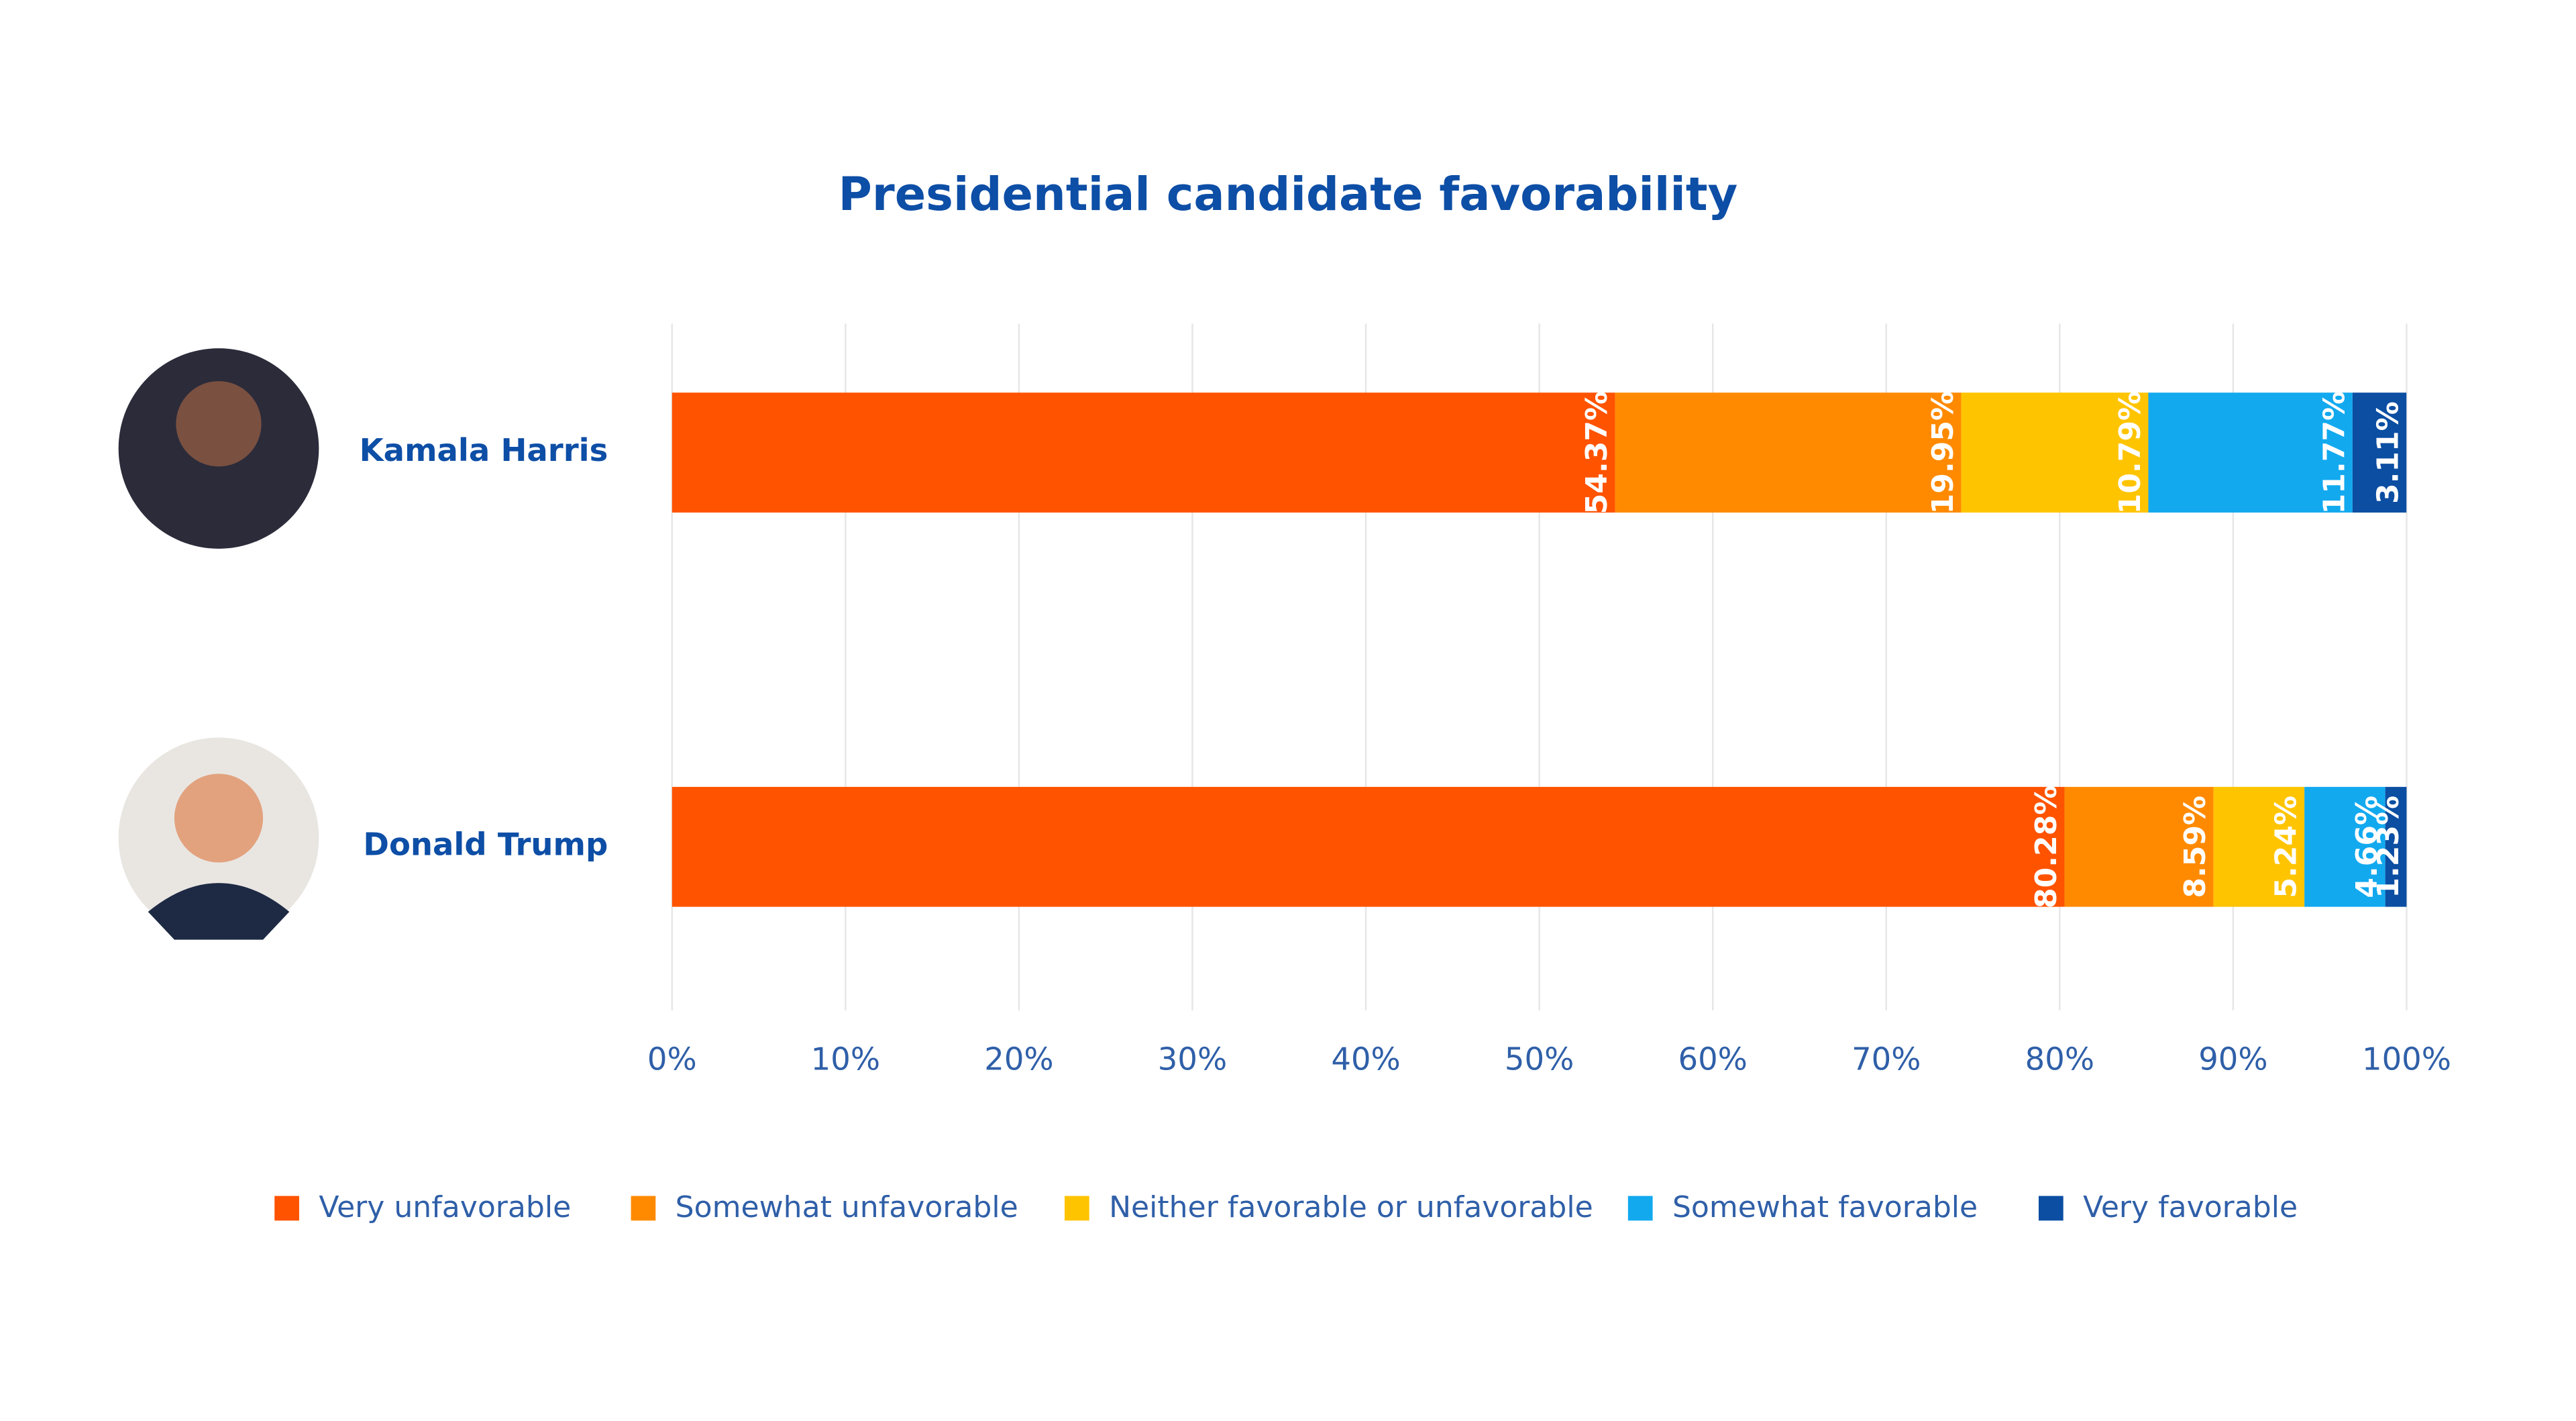 The height and width of the screenshot is (1421, 2576). What do you see at coordinates (485, 845) in the screenshot?
I see `category-label: Donald Trump` at bounding box center [485, 845].